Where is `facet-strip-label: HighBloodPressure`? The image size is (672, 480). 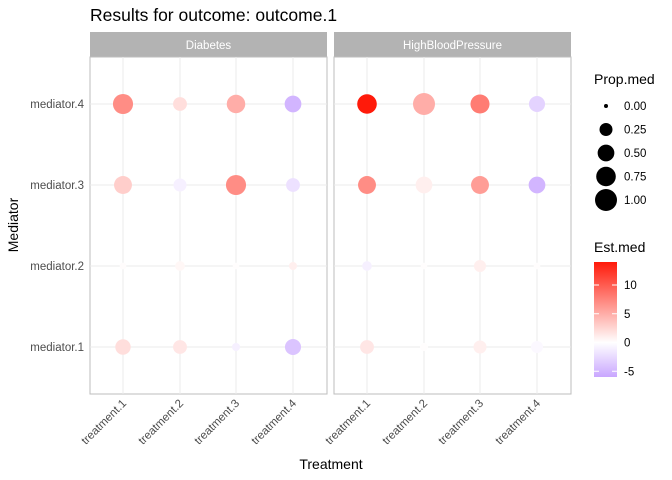
facet-strip-label: HighBloodPressure is located at coordinates (452, 46).